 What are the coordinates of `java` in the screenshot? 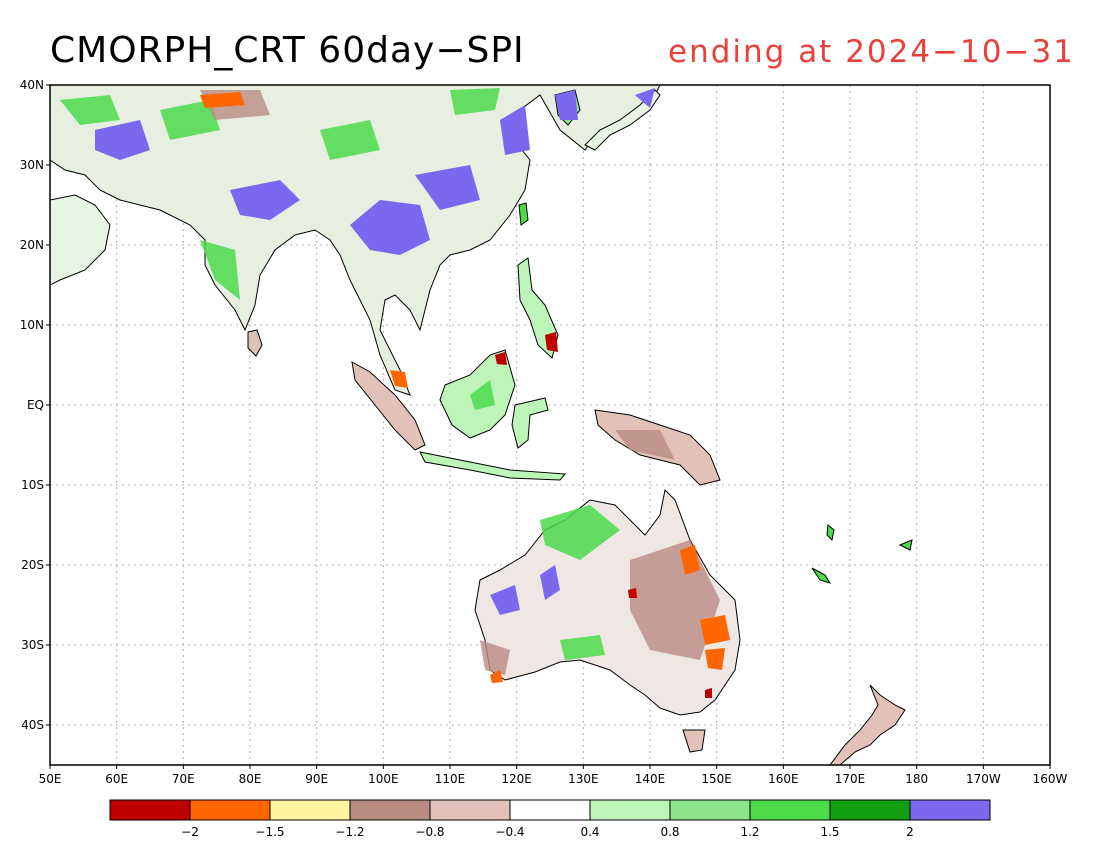 It's located at (493, 466).